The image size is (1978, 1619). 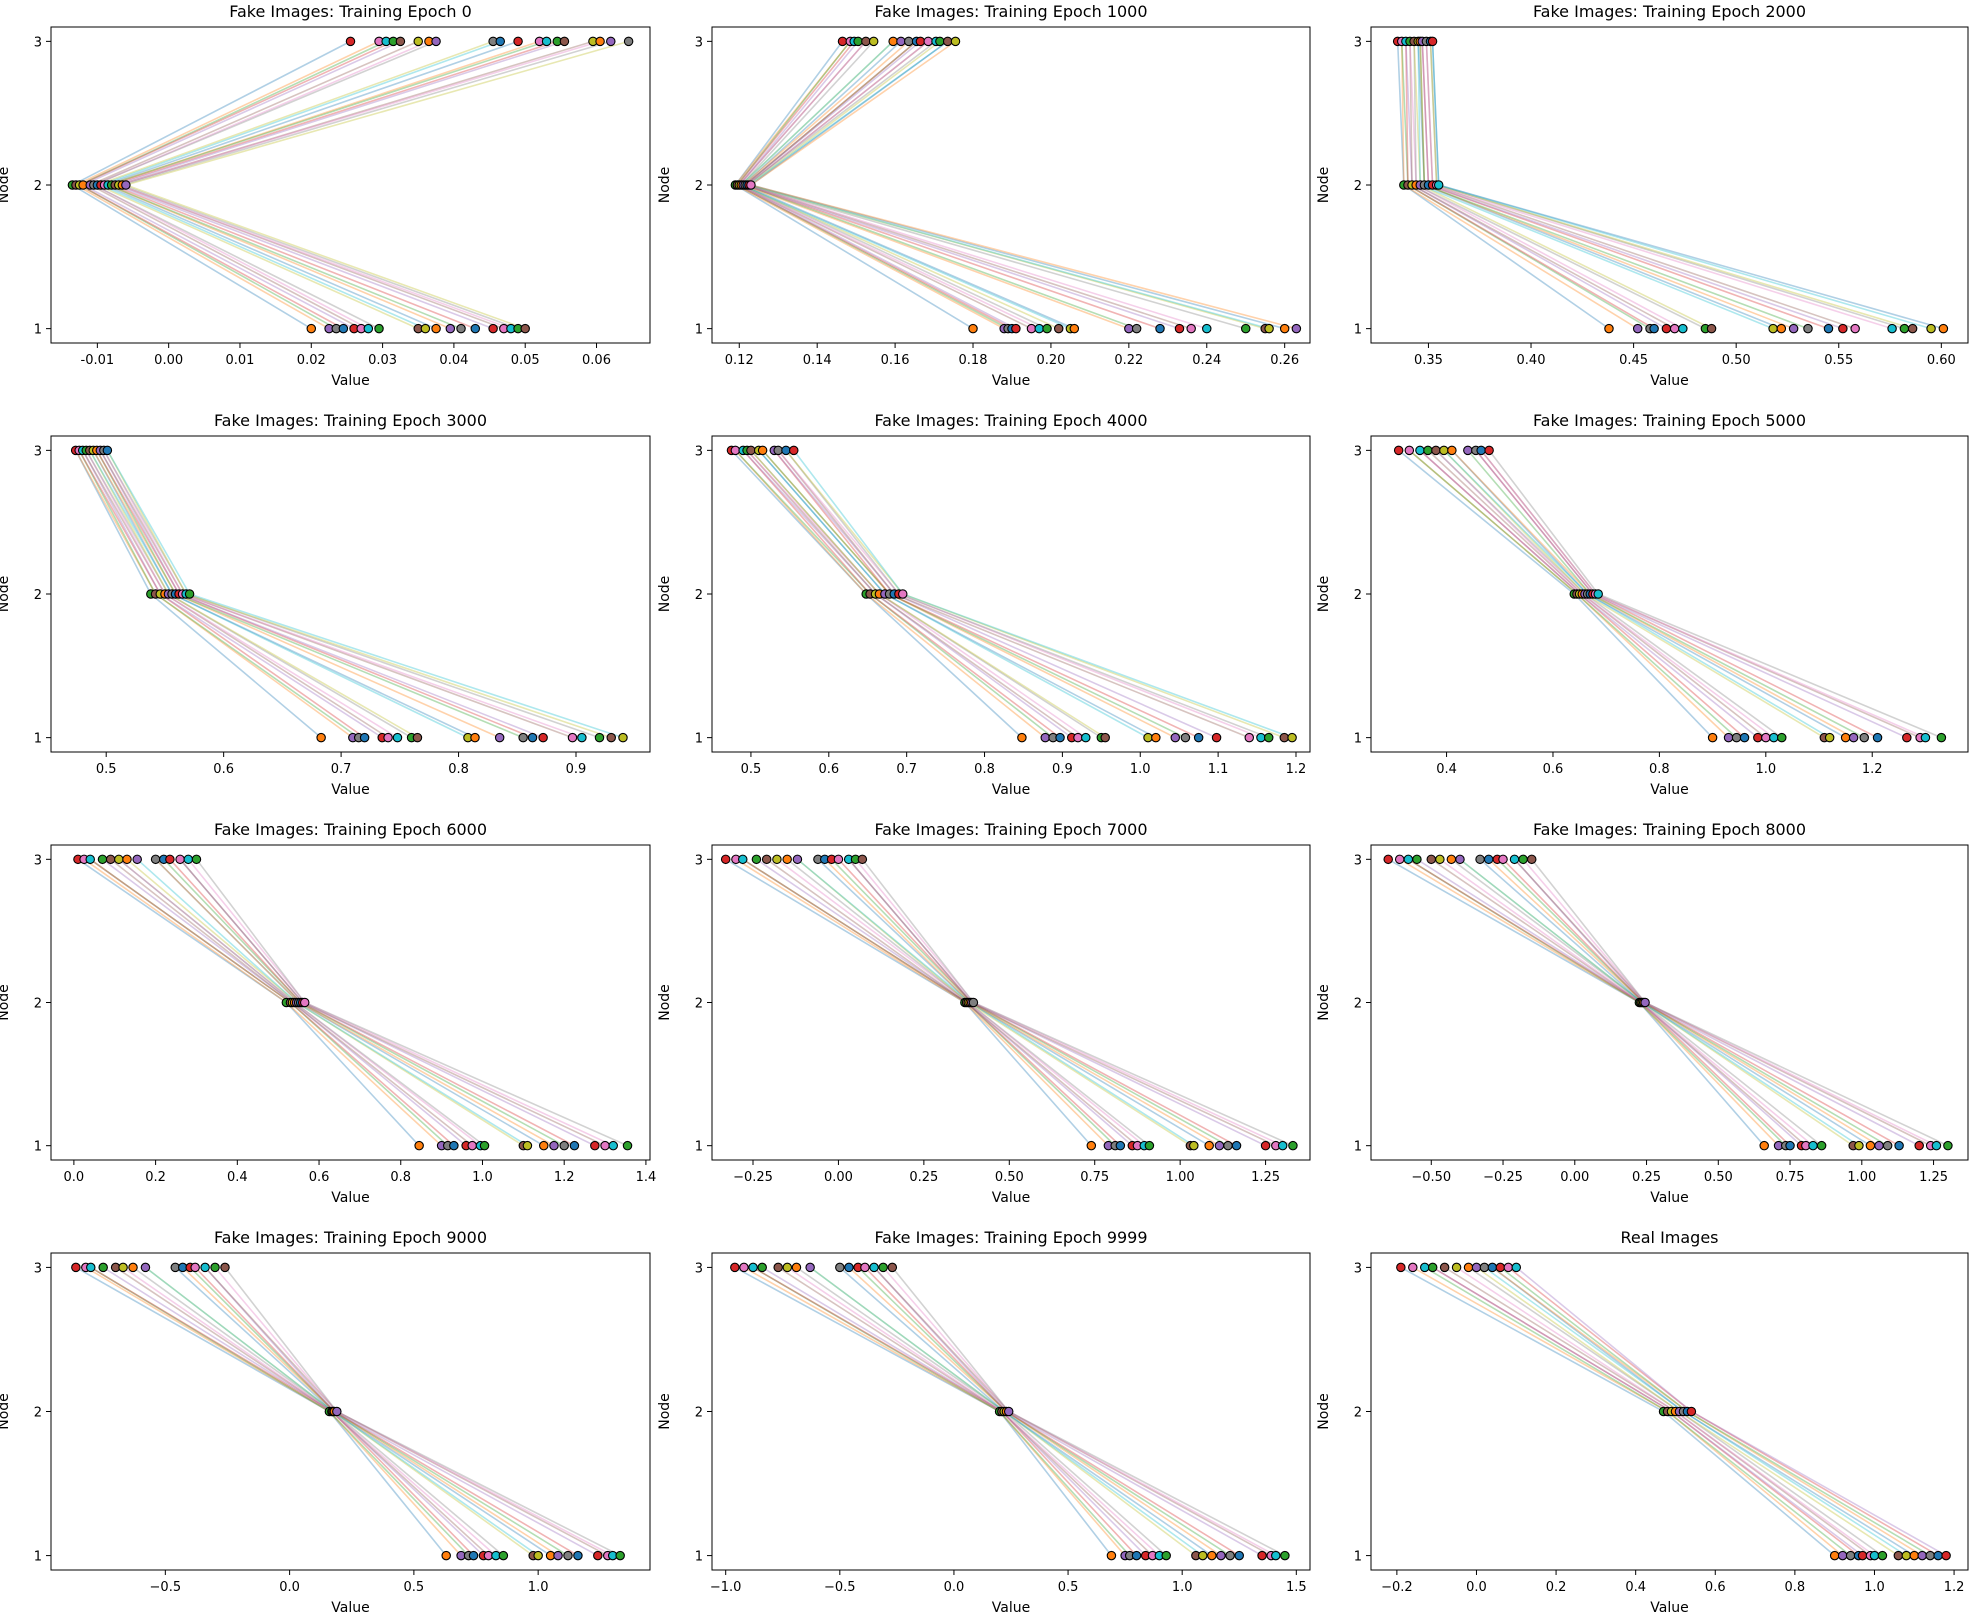 What do you see at coordinates (38, 860) in the screenshot?
I see `y-tick-label: 3` at bounding box center [38, 860].